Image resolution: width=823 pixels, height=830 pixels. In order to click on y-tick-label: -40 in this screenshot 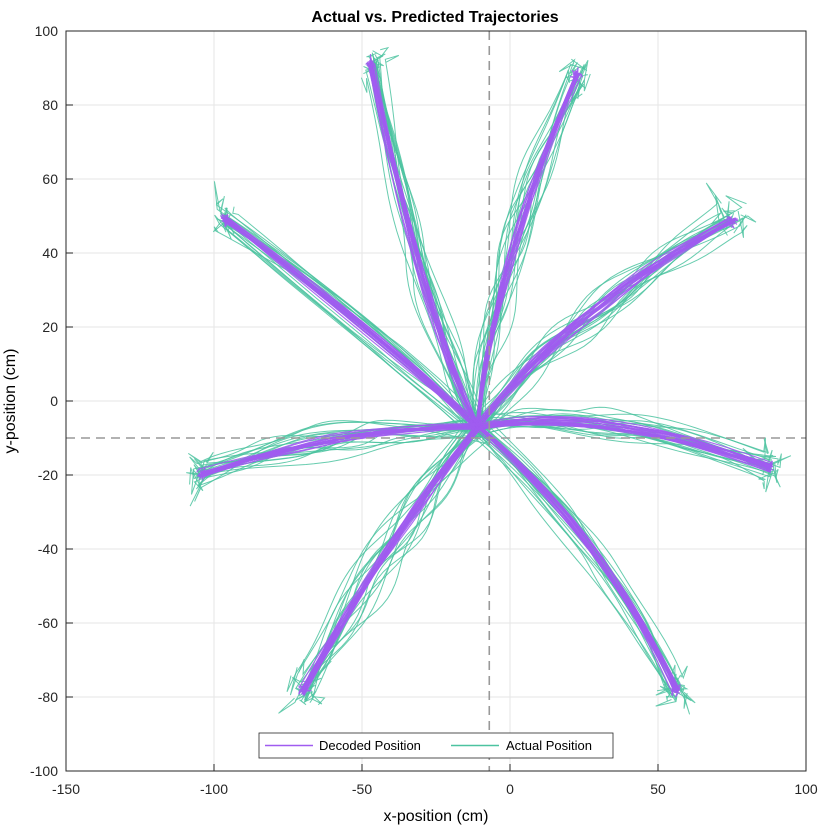, I will do `click(48, 549)`.